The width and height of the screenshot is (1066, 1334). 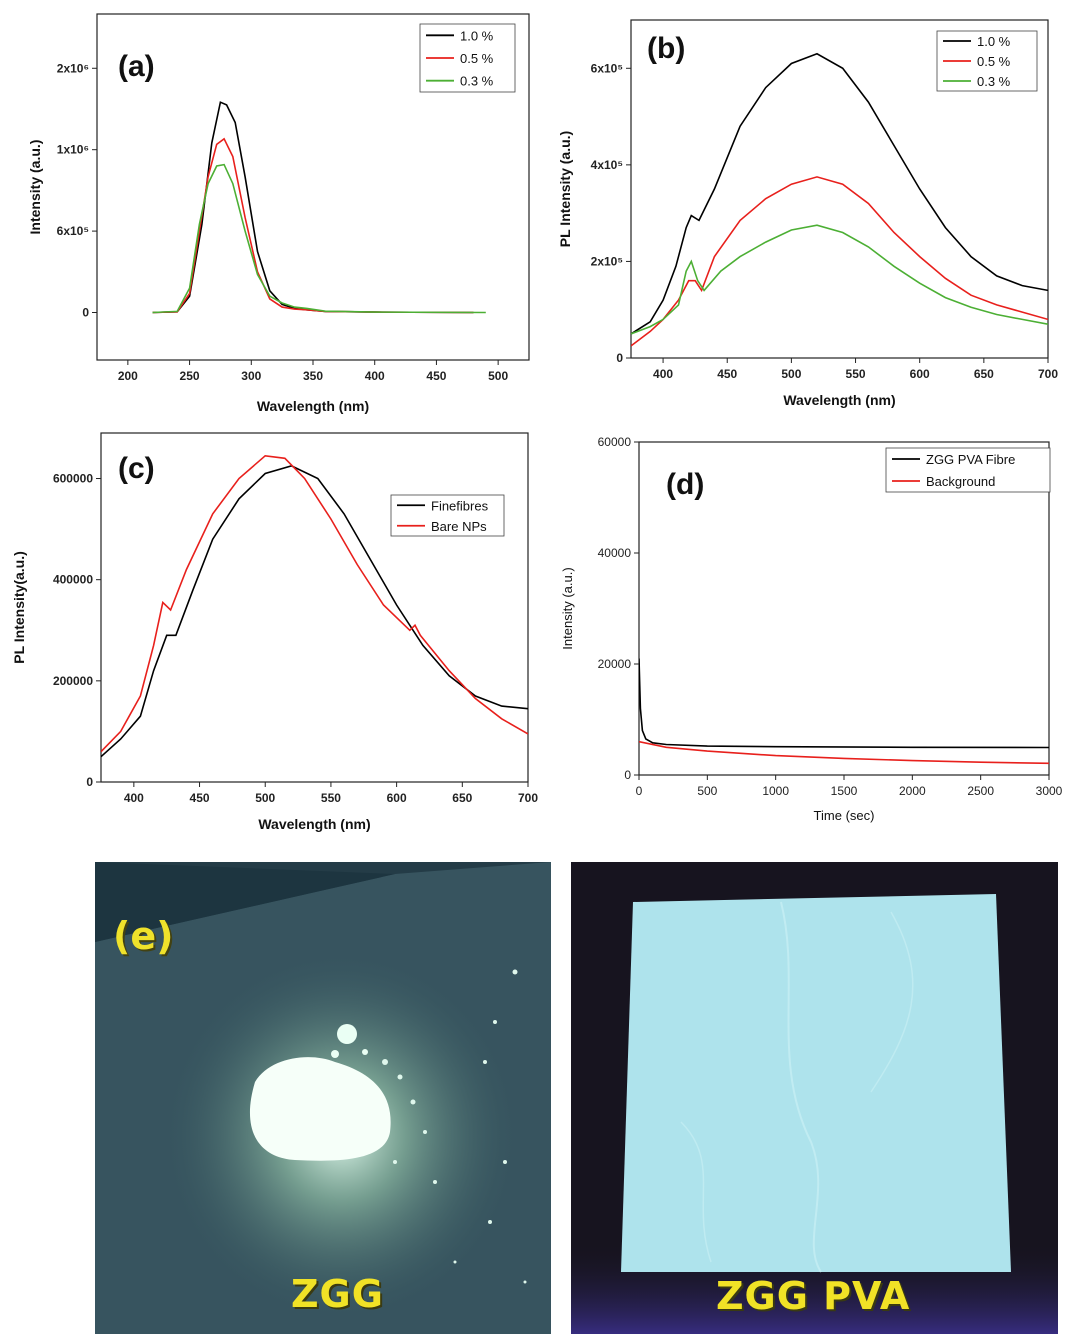 I want to click on y-tick-label: 2x10⁶, so click(x=73, y=68).